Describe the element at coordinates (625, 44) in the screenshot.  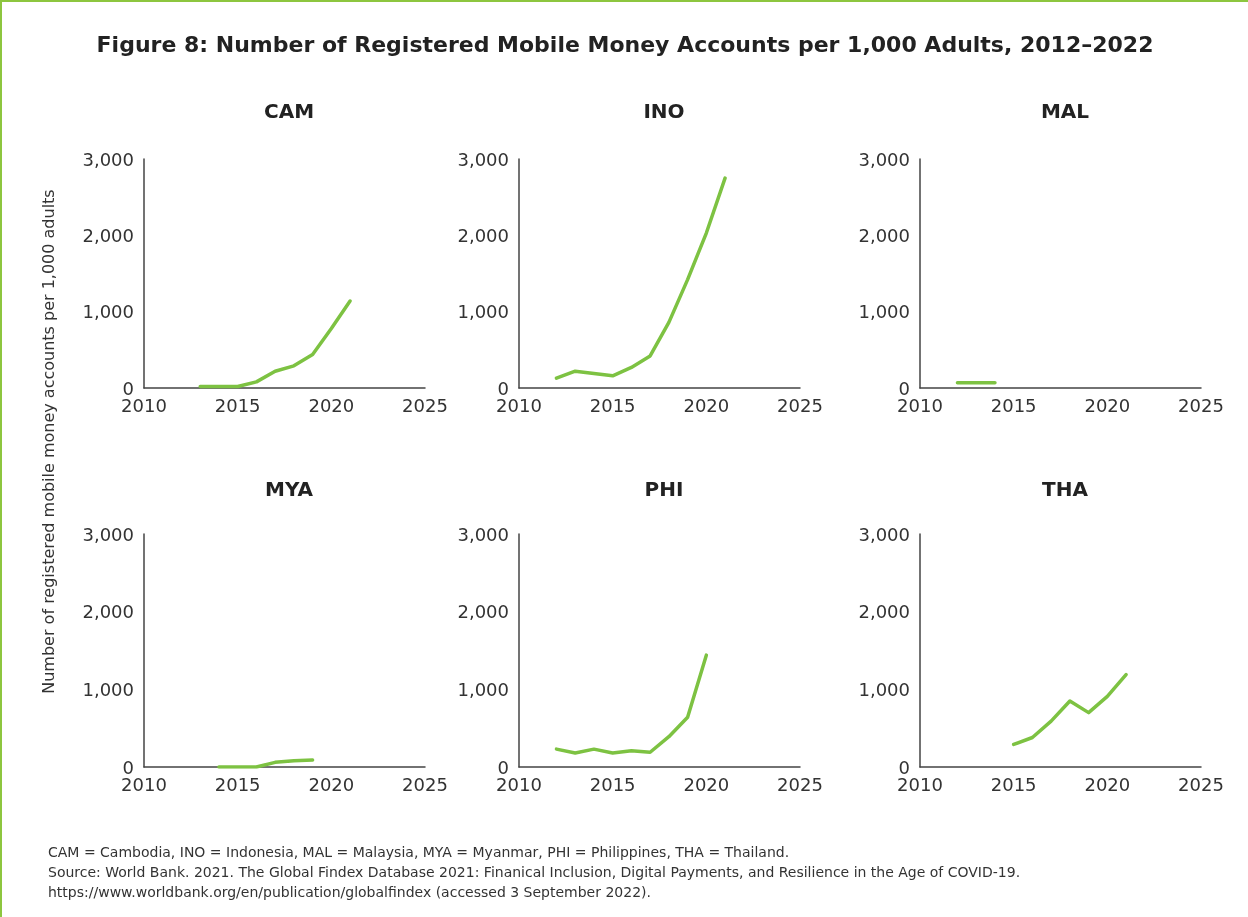
I see `text: Figure 8: Number of Registered Mobile Money Accounts per 1,000 Adults, 2012–2022` at that location.